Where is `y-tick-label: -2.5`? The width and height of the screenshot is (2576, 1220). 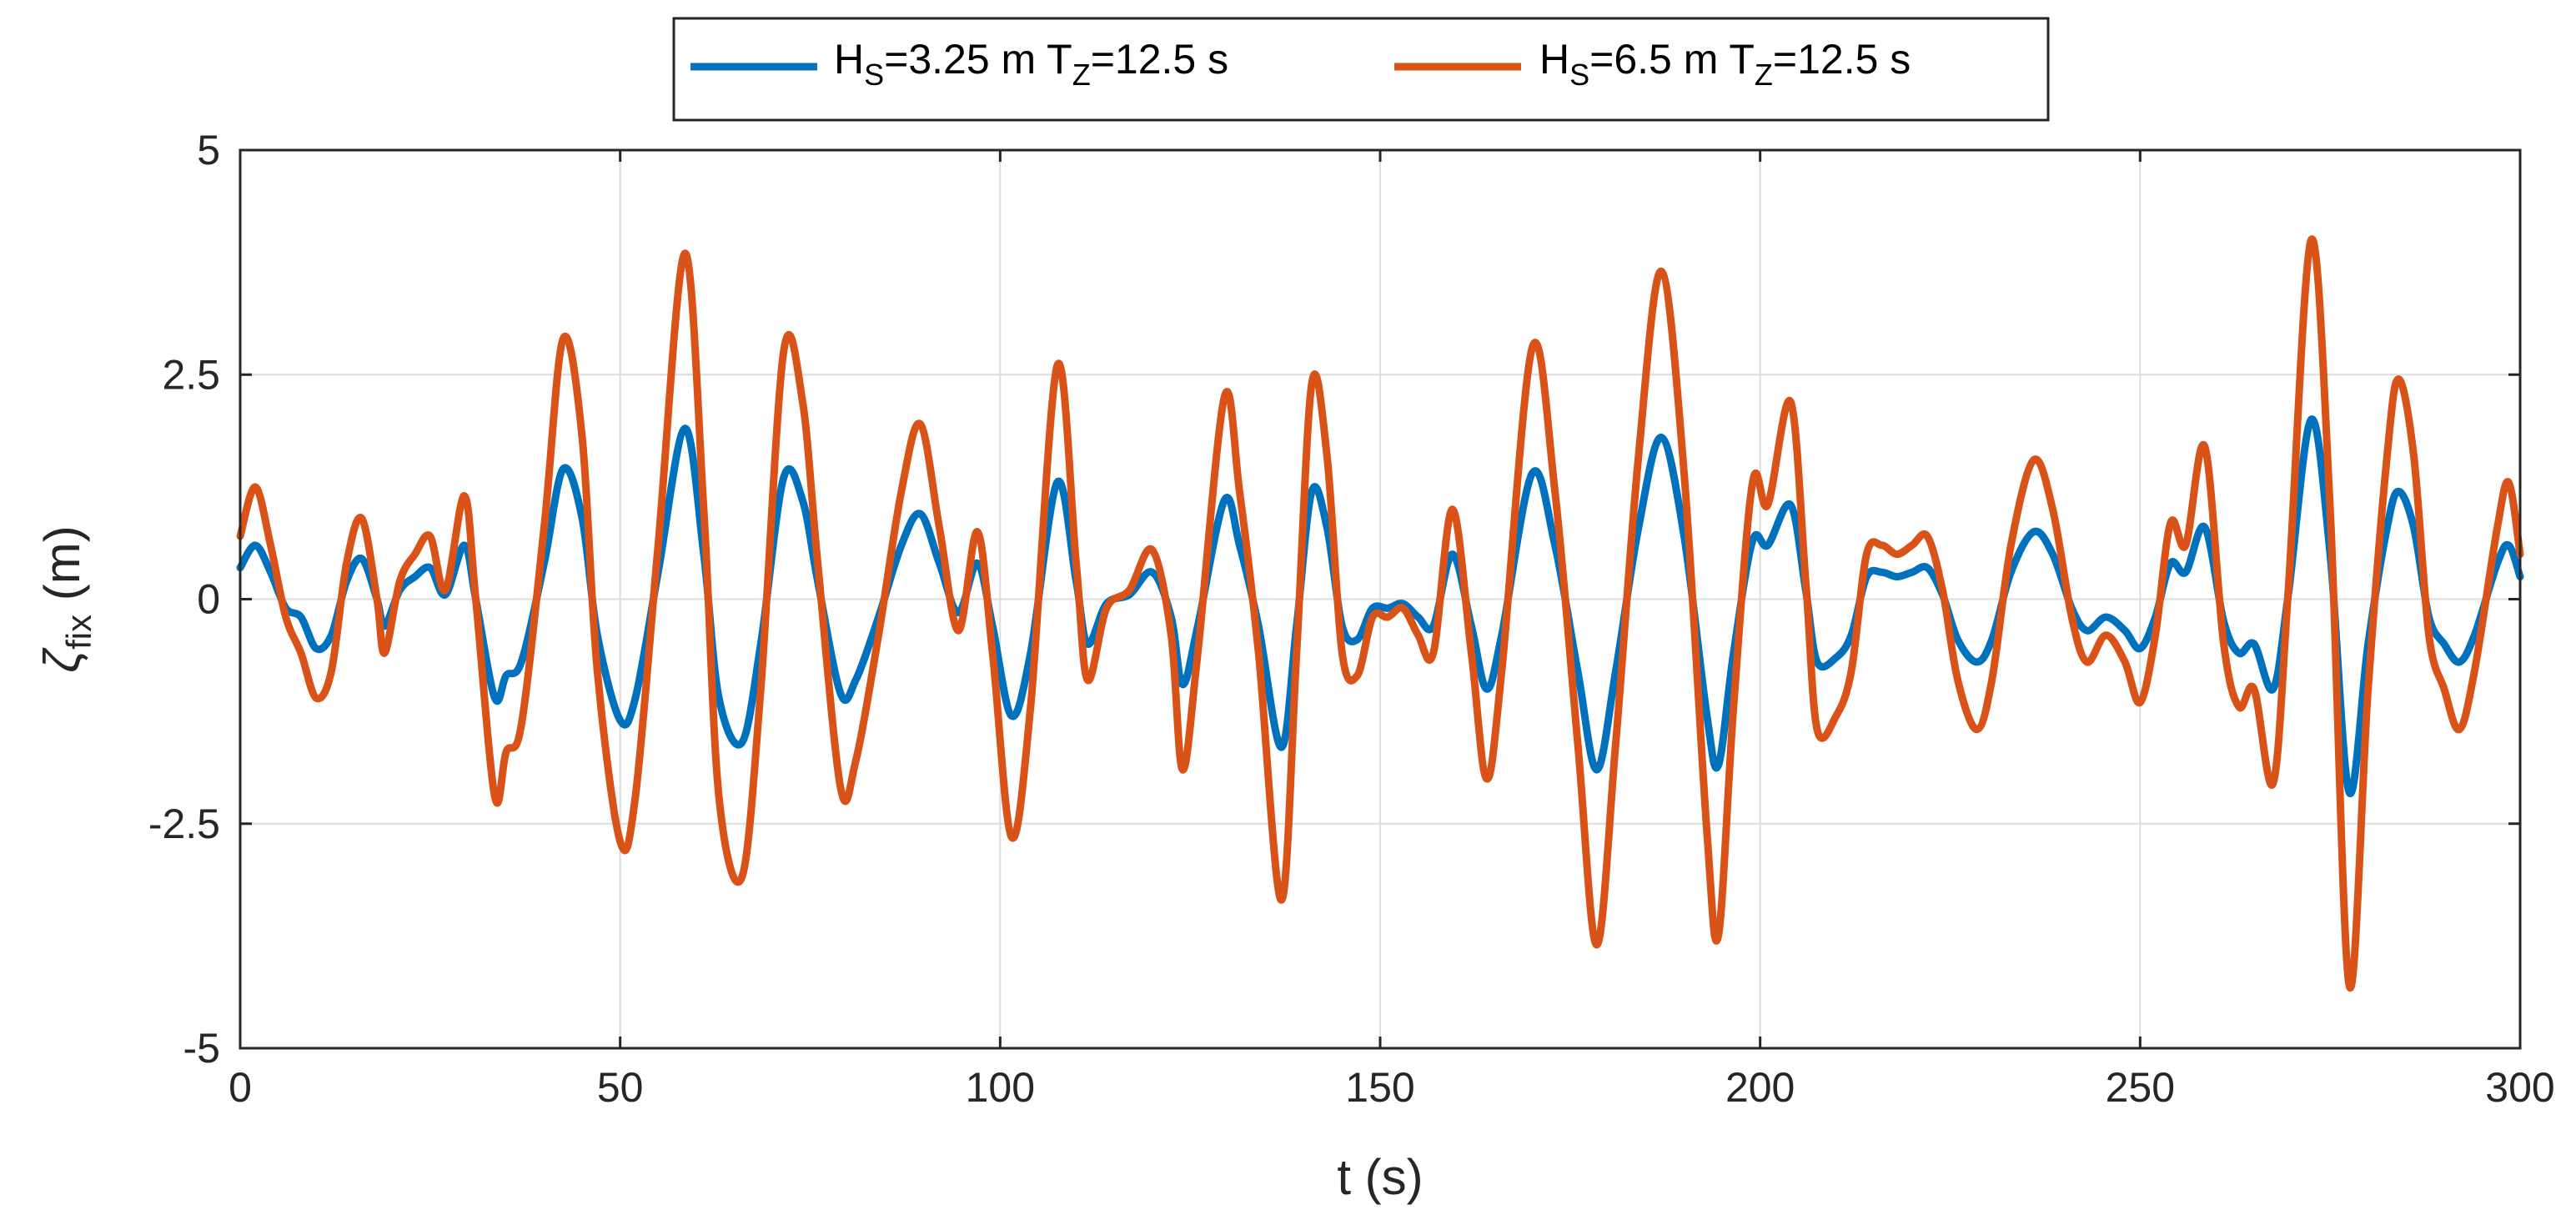 y-tick-label: -2.5 is located at coordinates (184, 824).